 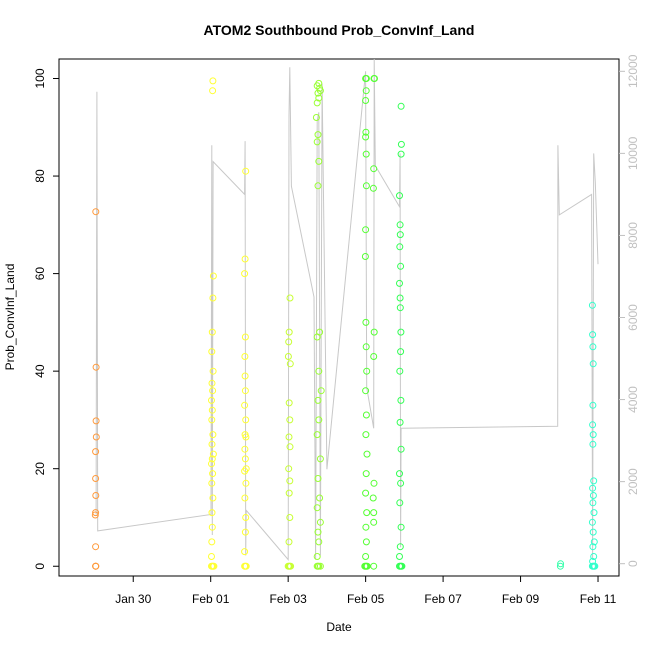 What do you see at coordinates (633, 235) in the screenshot?
I see `secondary-y-tick-label: 8000` at bounding box center [633, 235].